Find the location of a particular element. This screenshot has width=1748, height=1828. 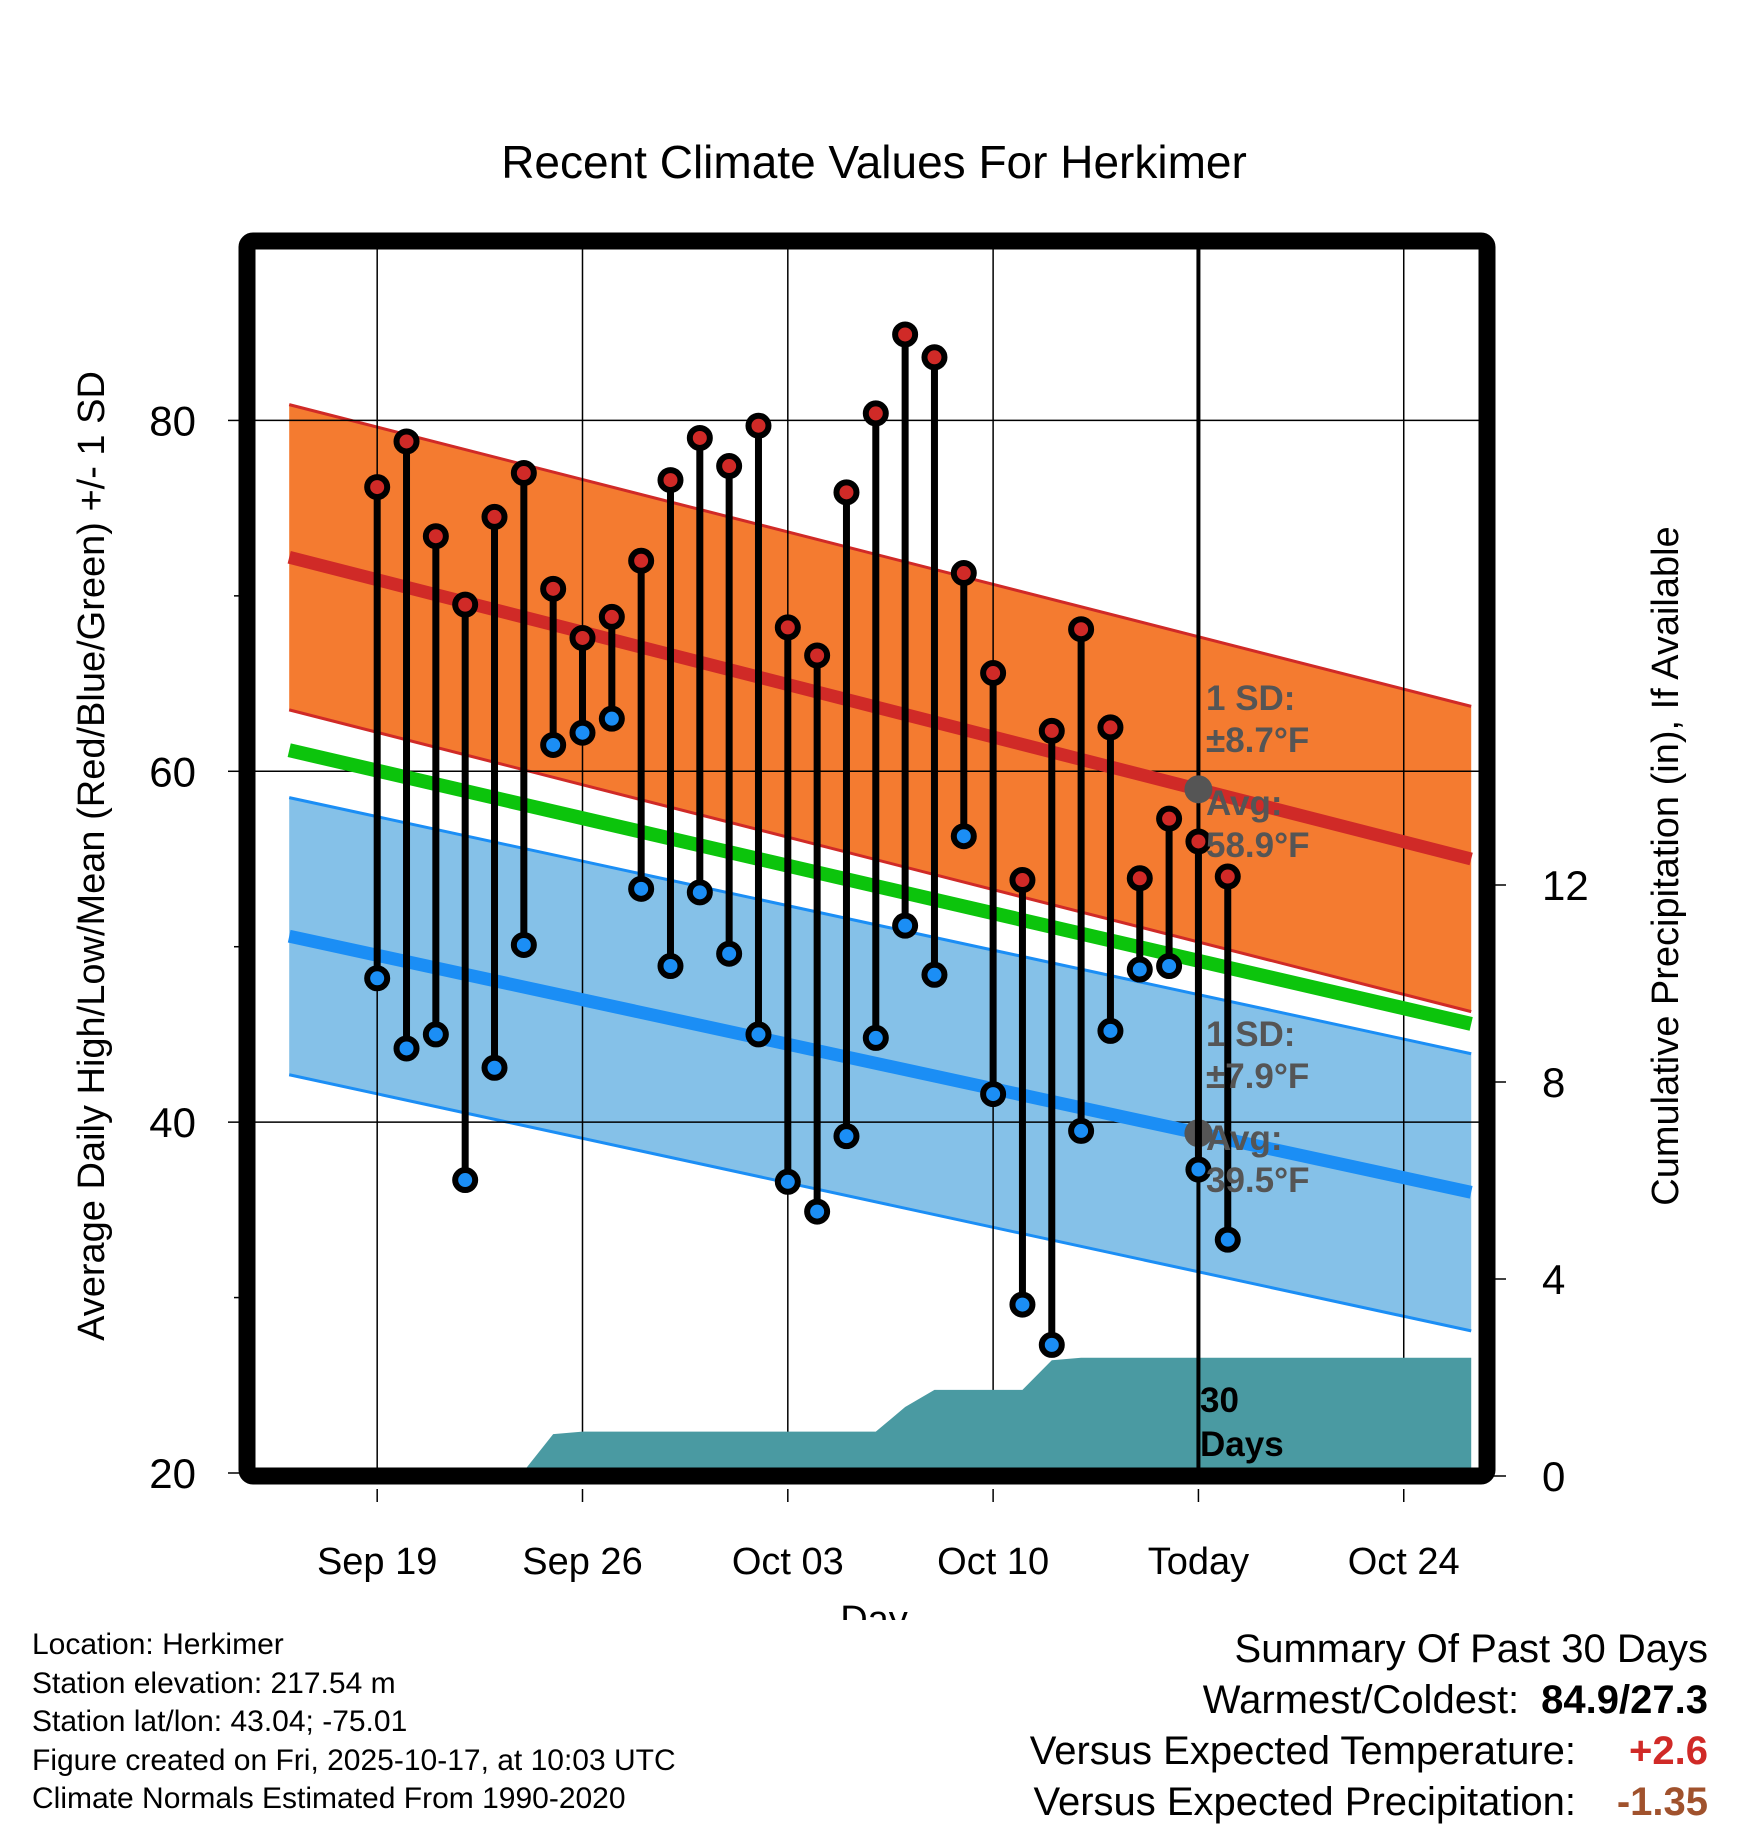

x-tick-label: Sep 26 is located at coordinates (582, 1562).